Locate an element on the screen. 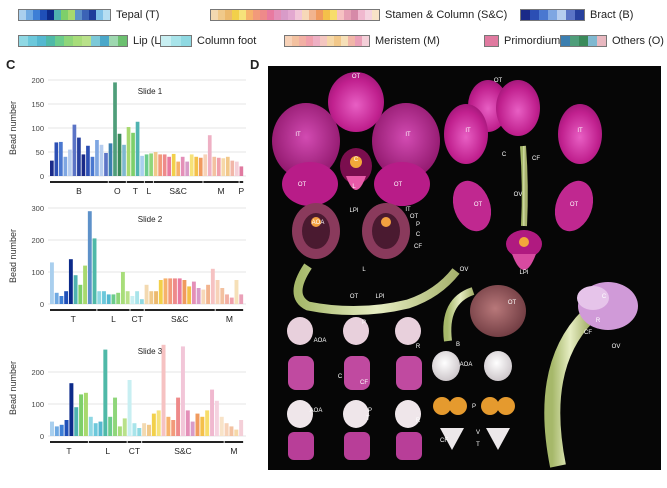 This screenshot has height=488, width=667. flower-dissected-view is located at coordinates (523, 175).